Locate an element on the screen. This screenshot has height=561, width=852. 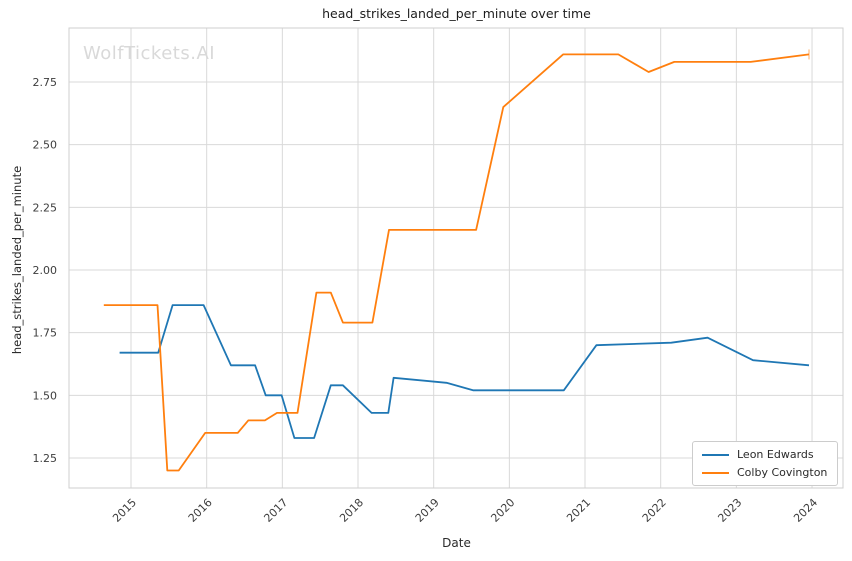
legend-label: Leon Edwards is located at coordinates (775, 454).